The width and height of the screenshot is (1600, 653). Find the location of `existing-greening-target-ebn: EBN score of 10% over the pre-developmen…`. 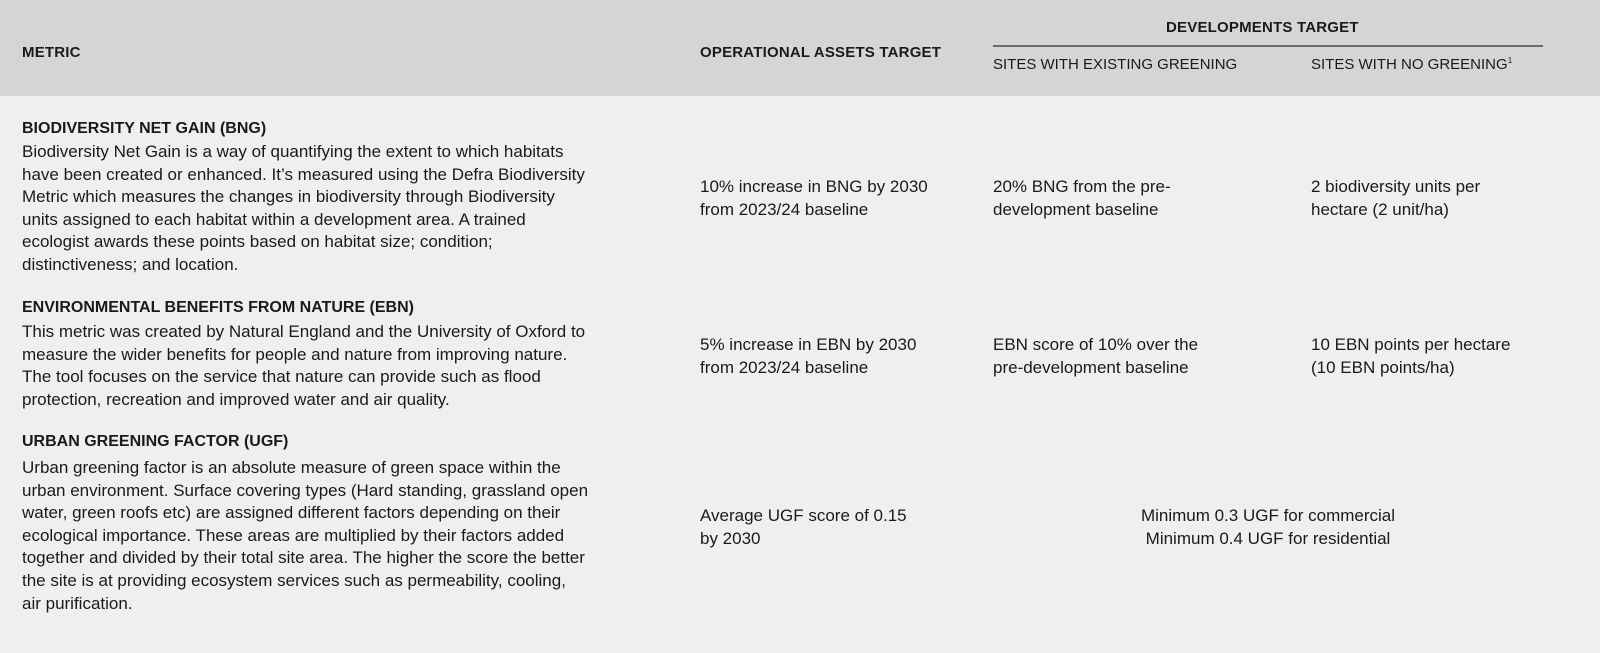

existing-greening-target-ebn: EBN score of 10% over the pre-developmen… is located at coordinates (1095, 356).